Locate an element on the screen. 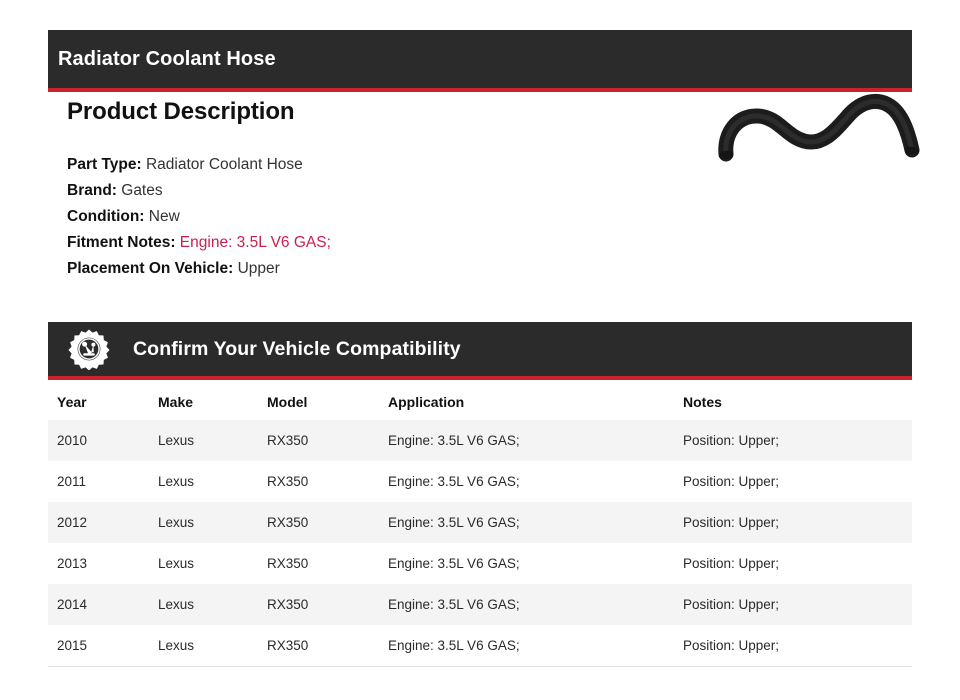  cell-year: 2013 is located at coordinates (72, 563).